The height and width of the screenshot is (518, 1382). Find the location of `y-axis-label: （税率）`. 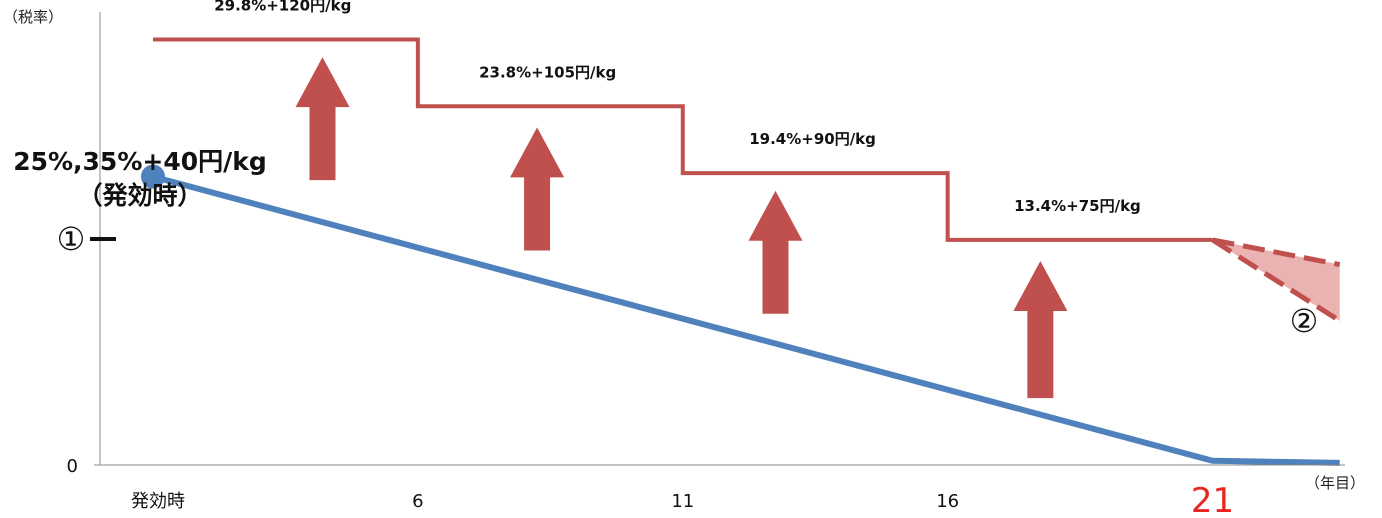

y-axis-label: （税率） is located at coordinates (33, 17).